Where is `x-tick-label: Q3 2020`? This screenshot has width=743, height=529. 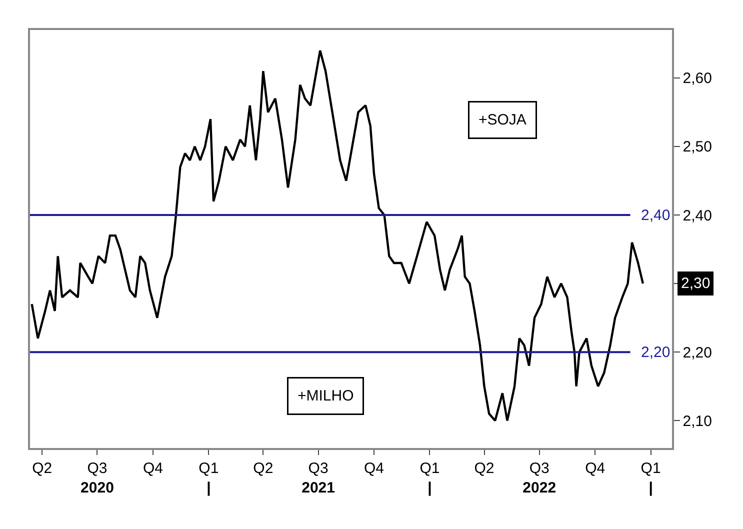
x-tick-label: Q3 2020 is located at coordinates (97, 478).